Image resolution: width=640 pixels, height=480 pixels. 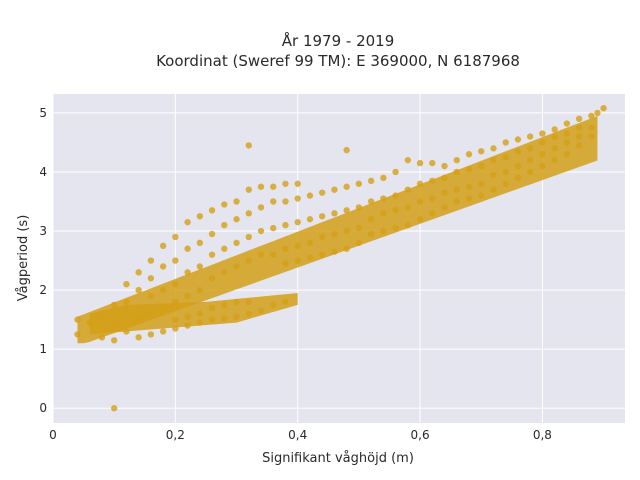 I want to click on x-axis-label: Signifikant våghöjd (m), so click(x=338, y=458).